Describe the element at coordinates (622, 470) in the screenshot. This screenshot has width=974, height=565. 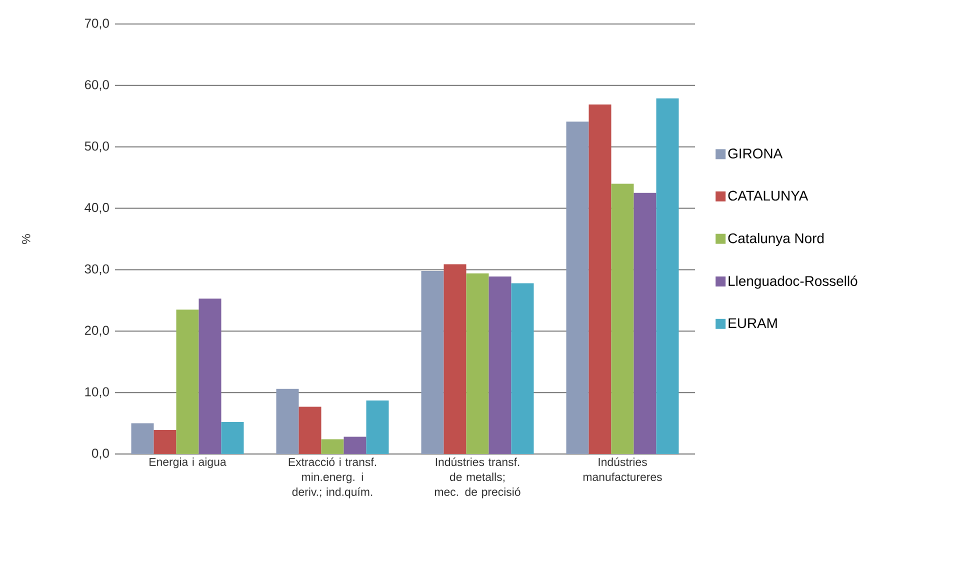
I see `x-tick-label: Indústries manufactureres` at that location.